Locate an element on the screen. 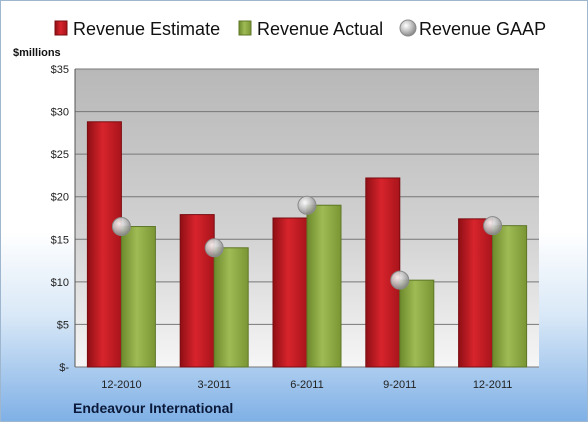 The width and height of the screenshot is (588, 422). y-axis-unit-label: $millions is located at coordinates (37, 53).